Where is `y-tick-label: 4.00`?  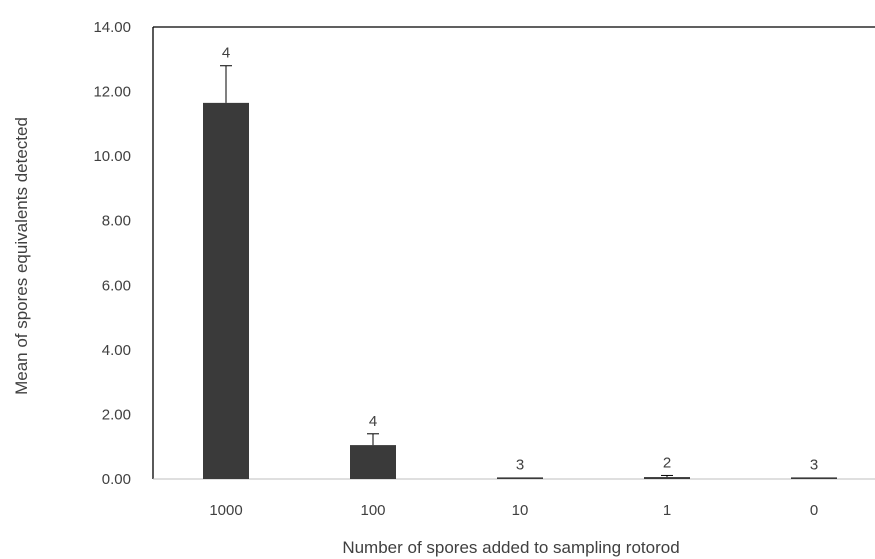
y-tick-label: 4.00 is located at coordinates (116, 350).